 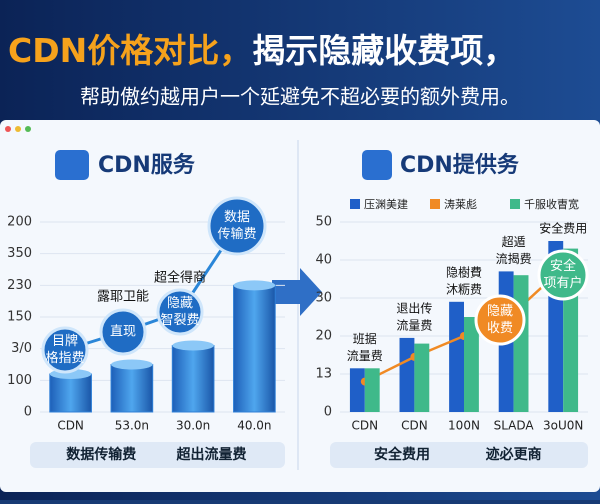 I want to click on y-tick-label: 230, so click(x=19, y=285).